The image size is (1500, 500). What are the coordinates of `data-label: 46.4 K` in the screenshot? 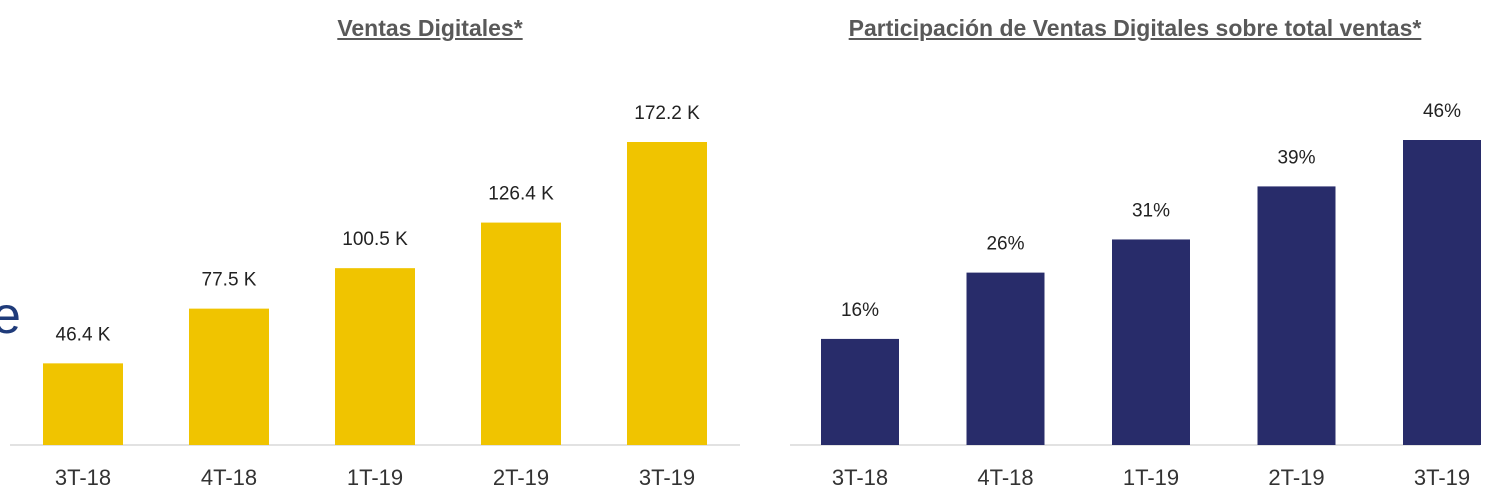 It's located at (83, 334).